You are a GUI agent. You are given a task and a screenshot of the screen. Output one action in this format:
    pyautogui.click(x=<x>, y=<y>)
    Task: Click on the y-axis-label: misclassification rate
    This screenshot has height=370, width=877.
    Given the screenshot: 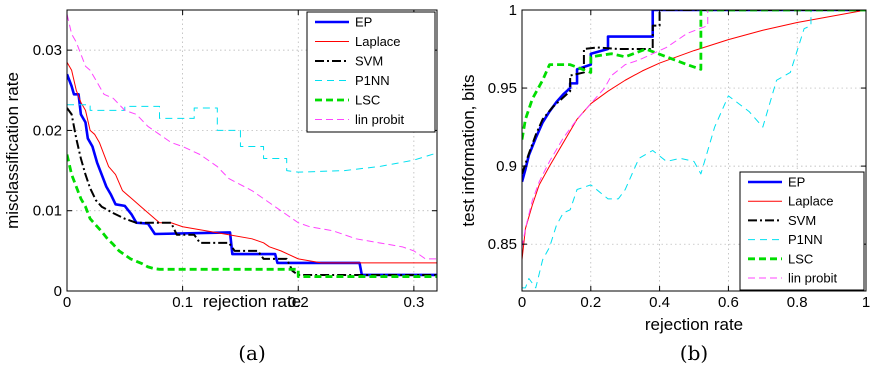 What is the action you would take?
    pyautogui.click(x=12, y=150)
    